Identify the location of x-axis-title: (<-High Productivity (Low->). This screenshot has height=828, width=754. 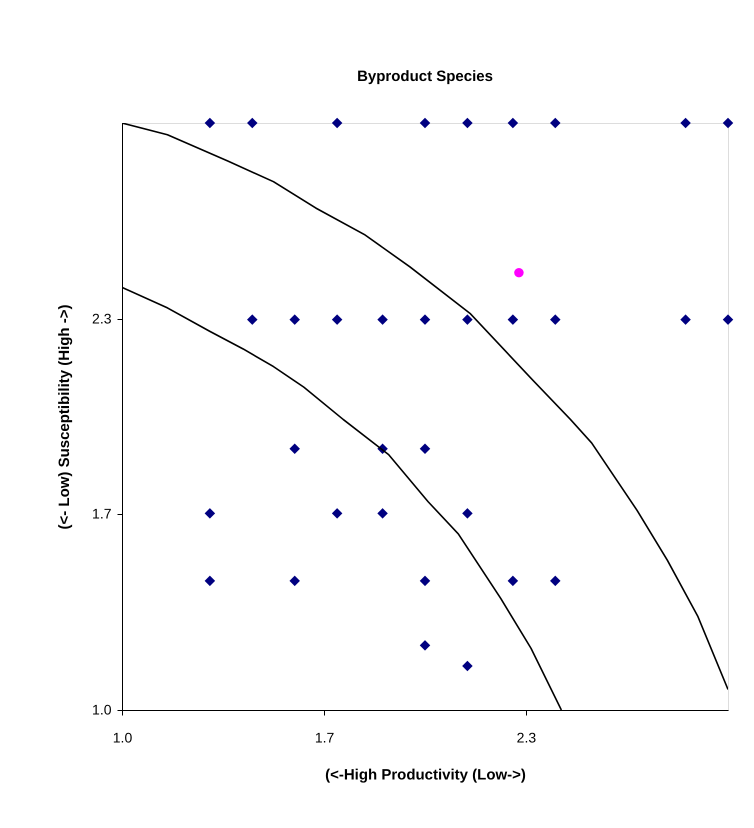
(425, 775).